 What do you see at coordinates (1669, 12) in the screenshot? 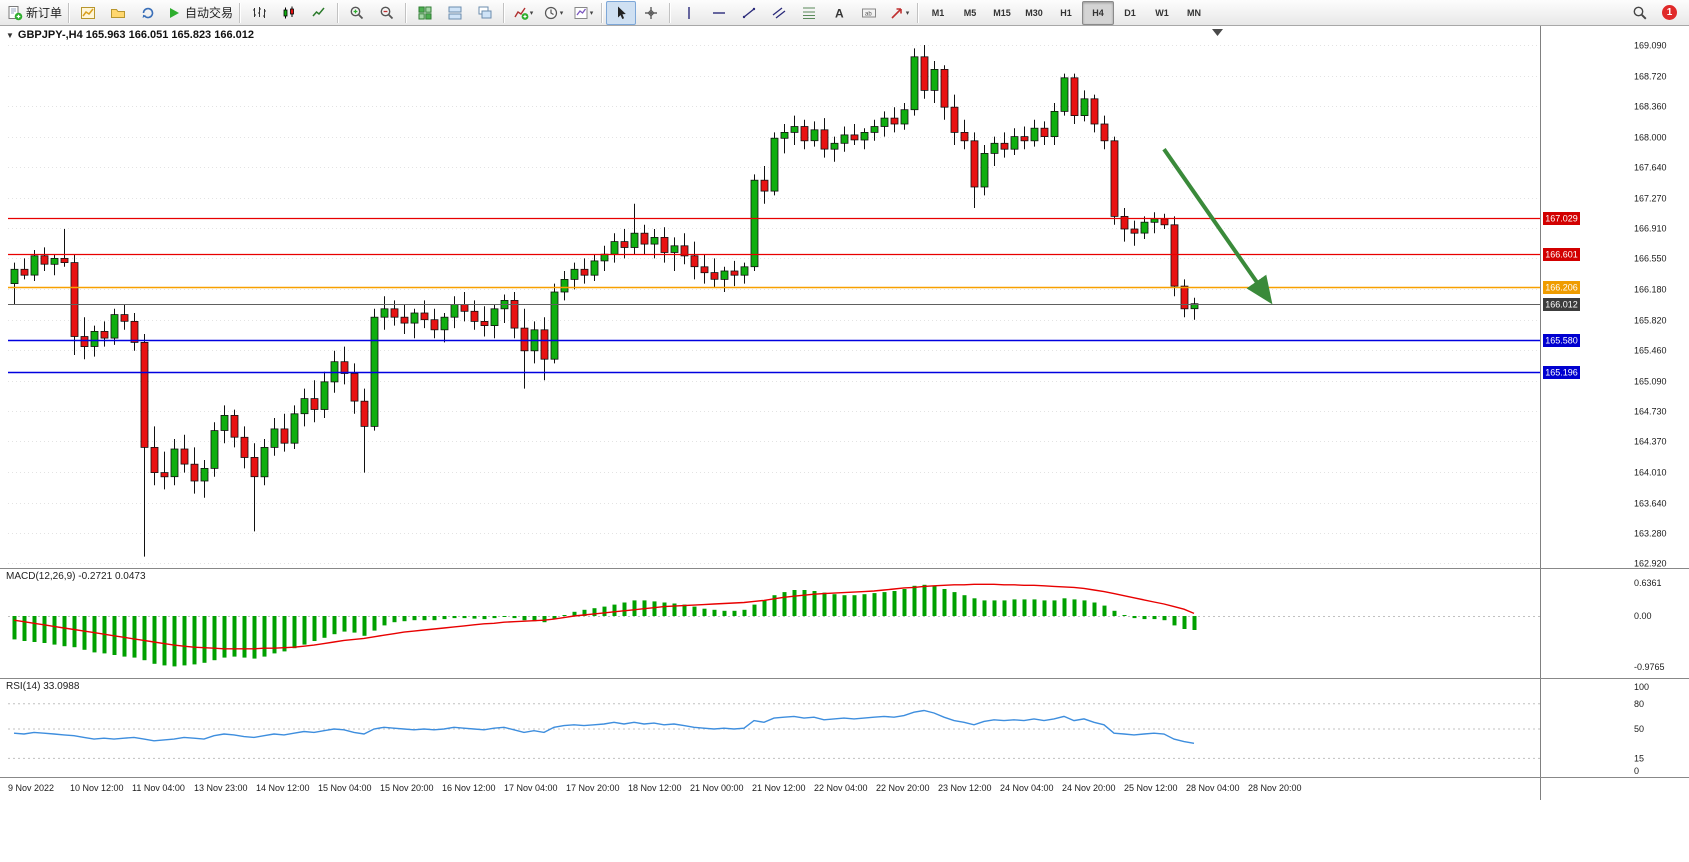
I see `notification-badge: 1` at bounding box center [1669, 12].